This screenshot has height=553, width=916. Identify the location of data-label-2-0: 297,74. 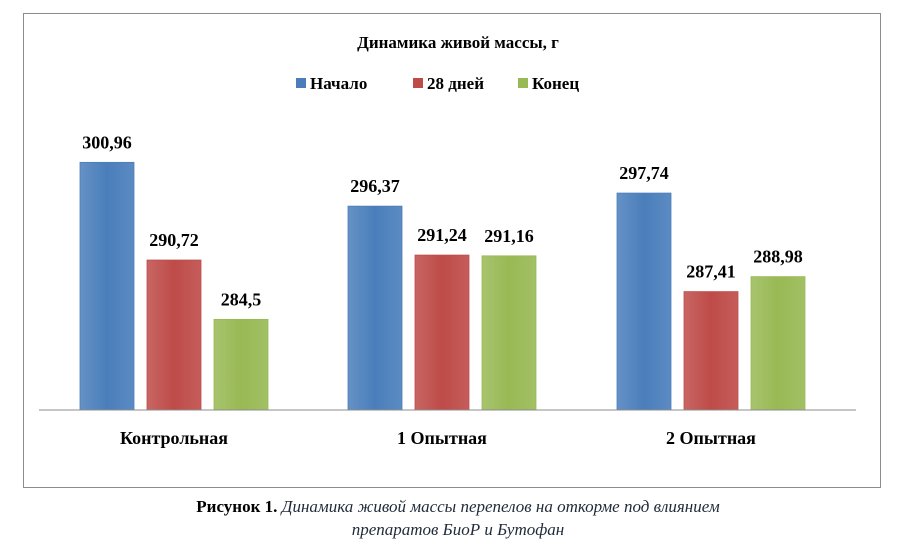
(644, 173).